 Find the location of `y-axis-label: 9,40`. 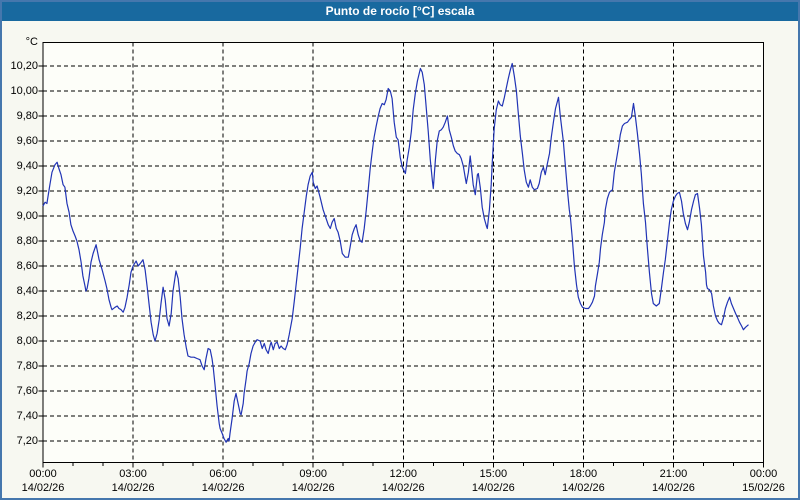

y-axis-label: 9,40 is located at coordinates (27, 166).